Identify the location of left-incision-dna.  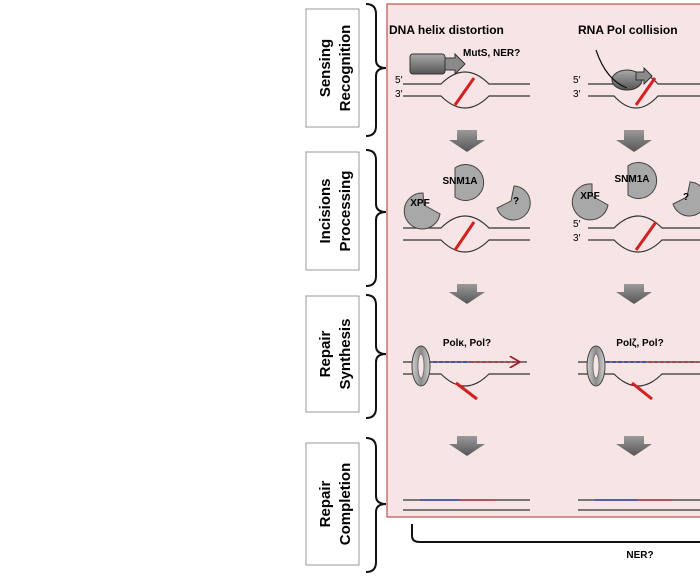
(466, 234).